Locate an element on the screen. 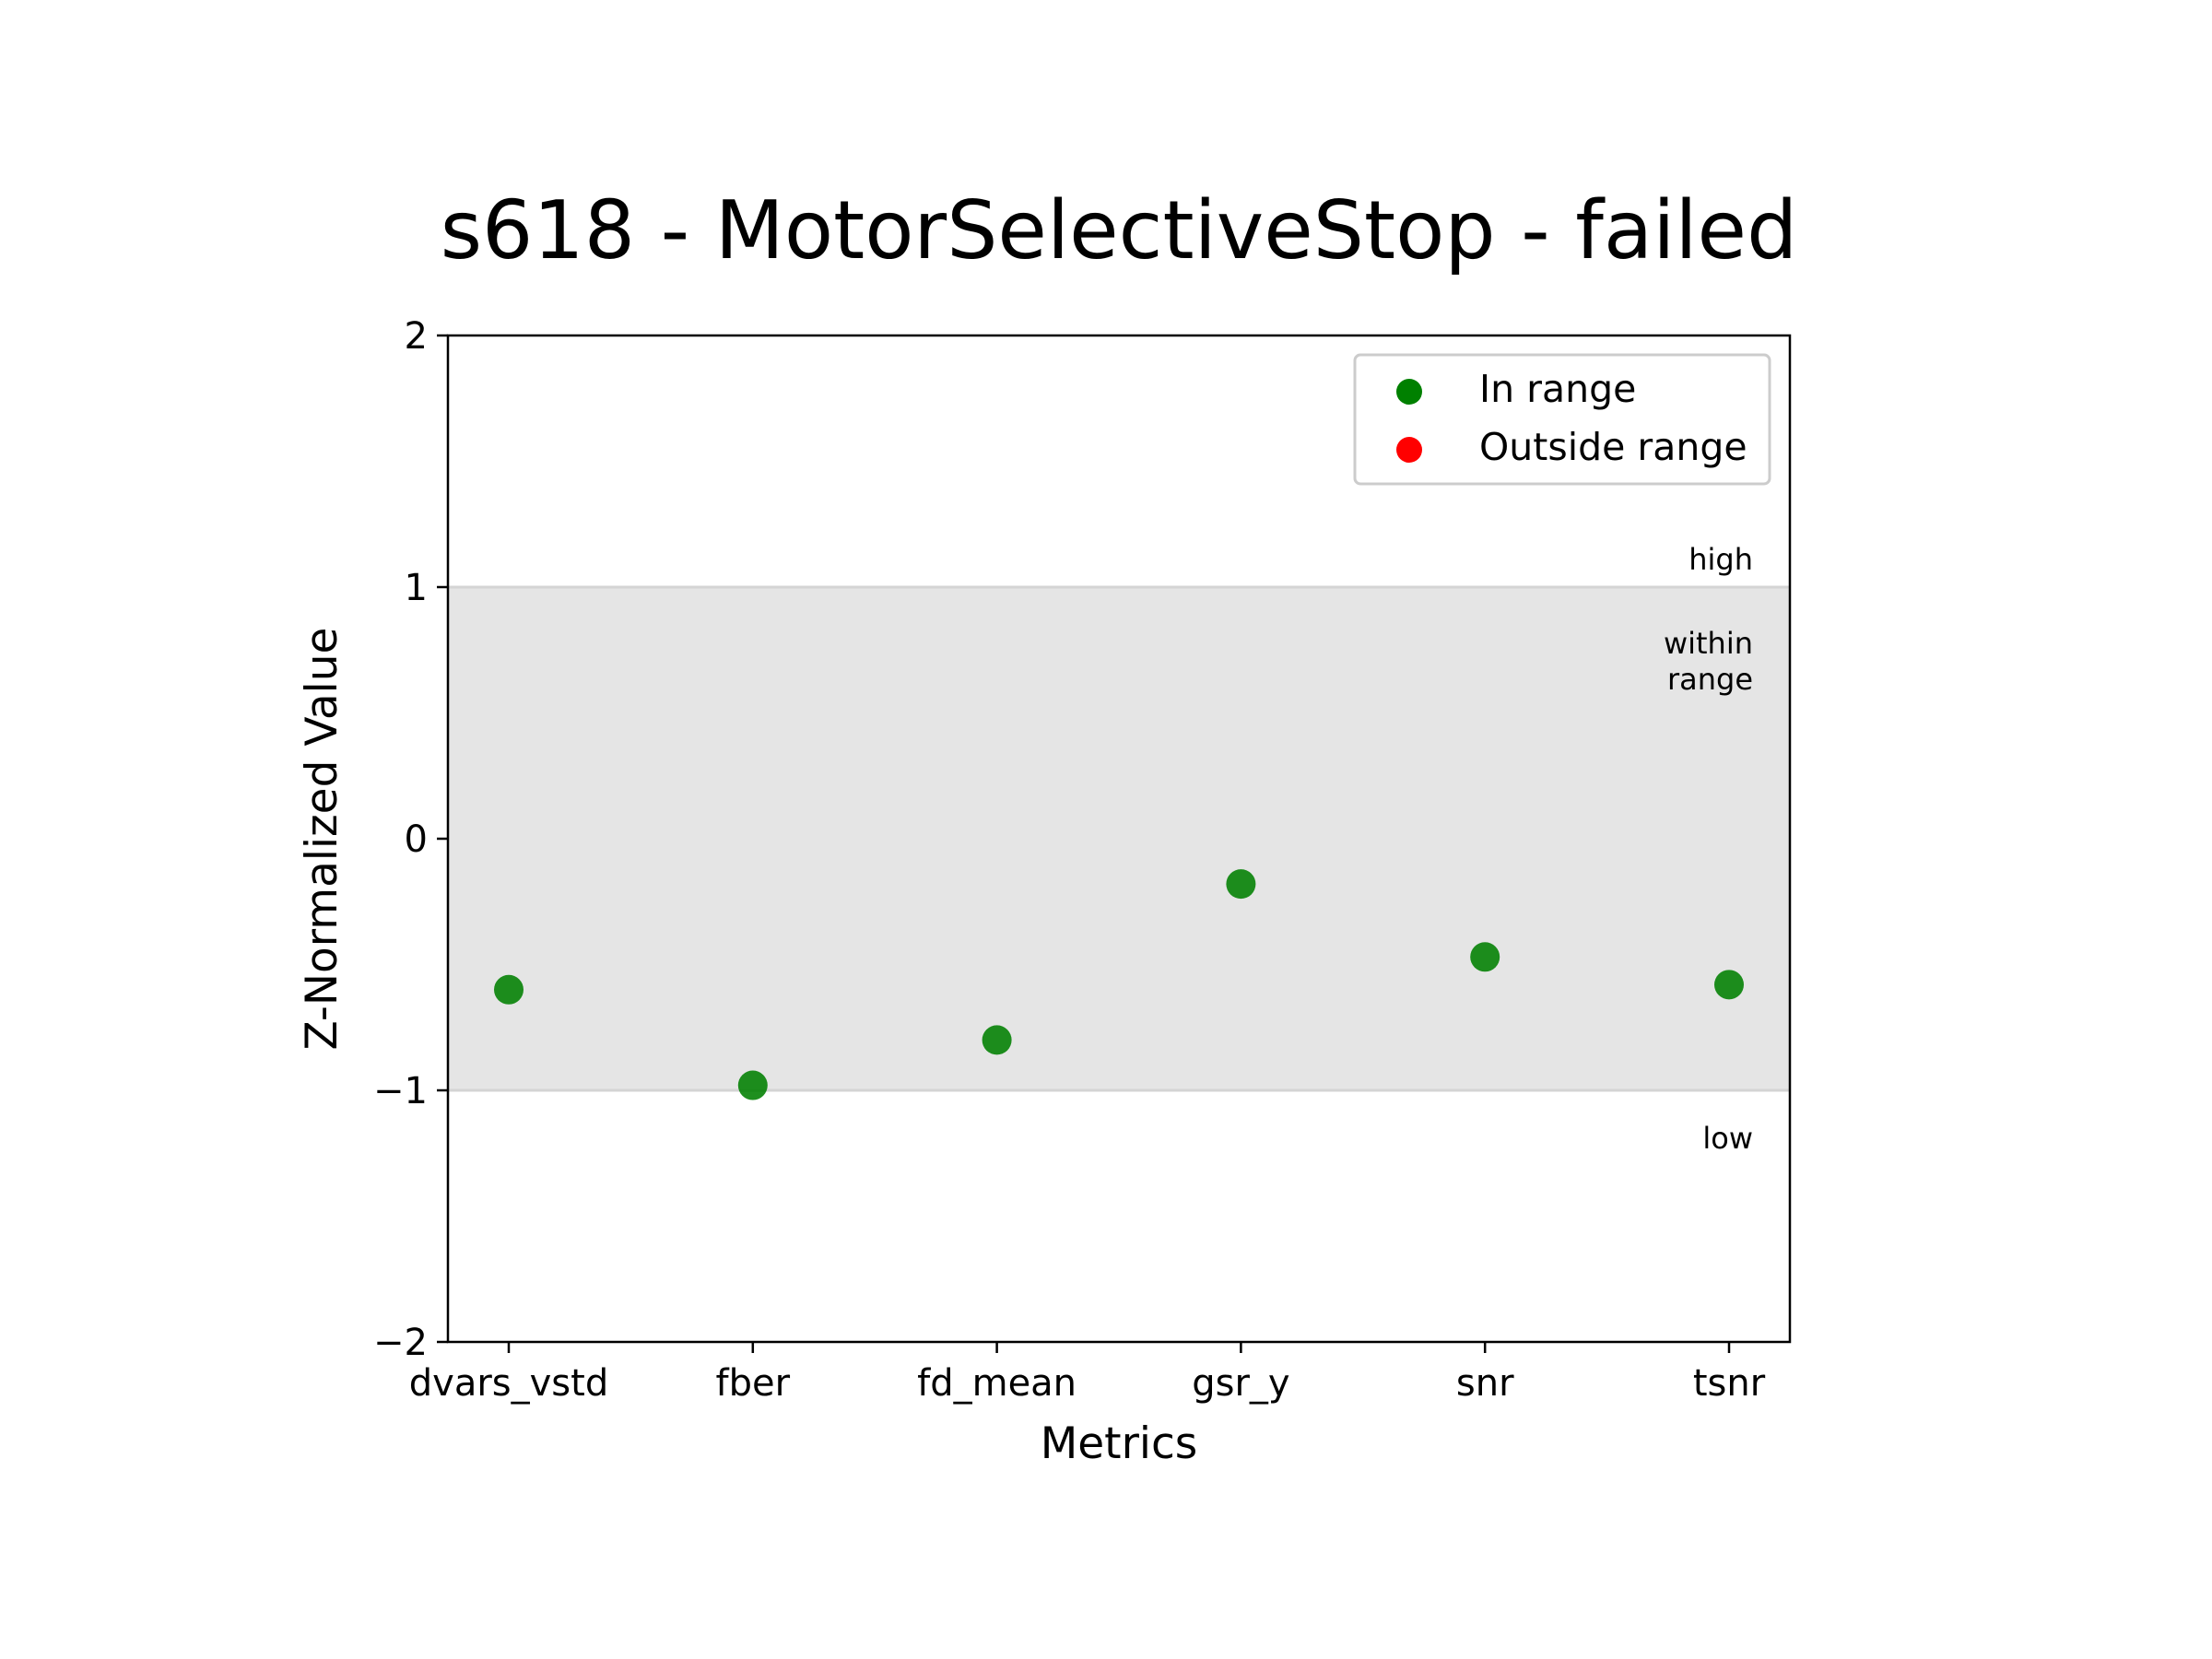 The width and height of the screenshot is (2212, 1659). x-axis-label: Metrics is located at coordinates (1119, 1443).